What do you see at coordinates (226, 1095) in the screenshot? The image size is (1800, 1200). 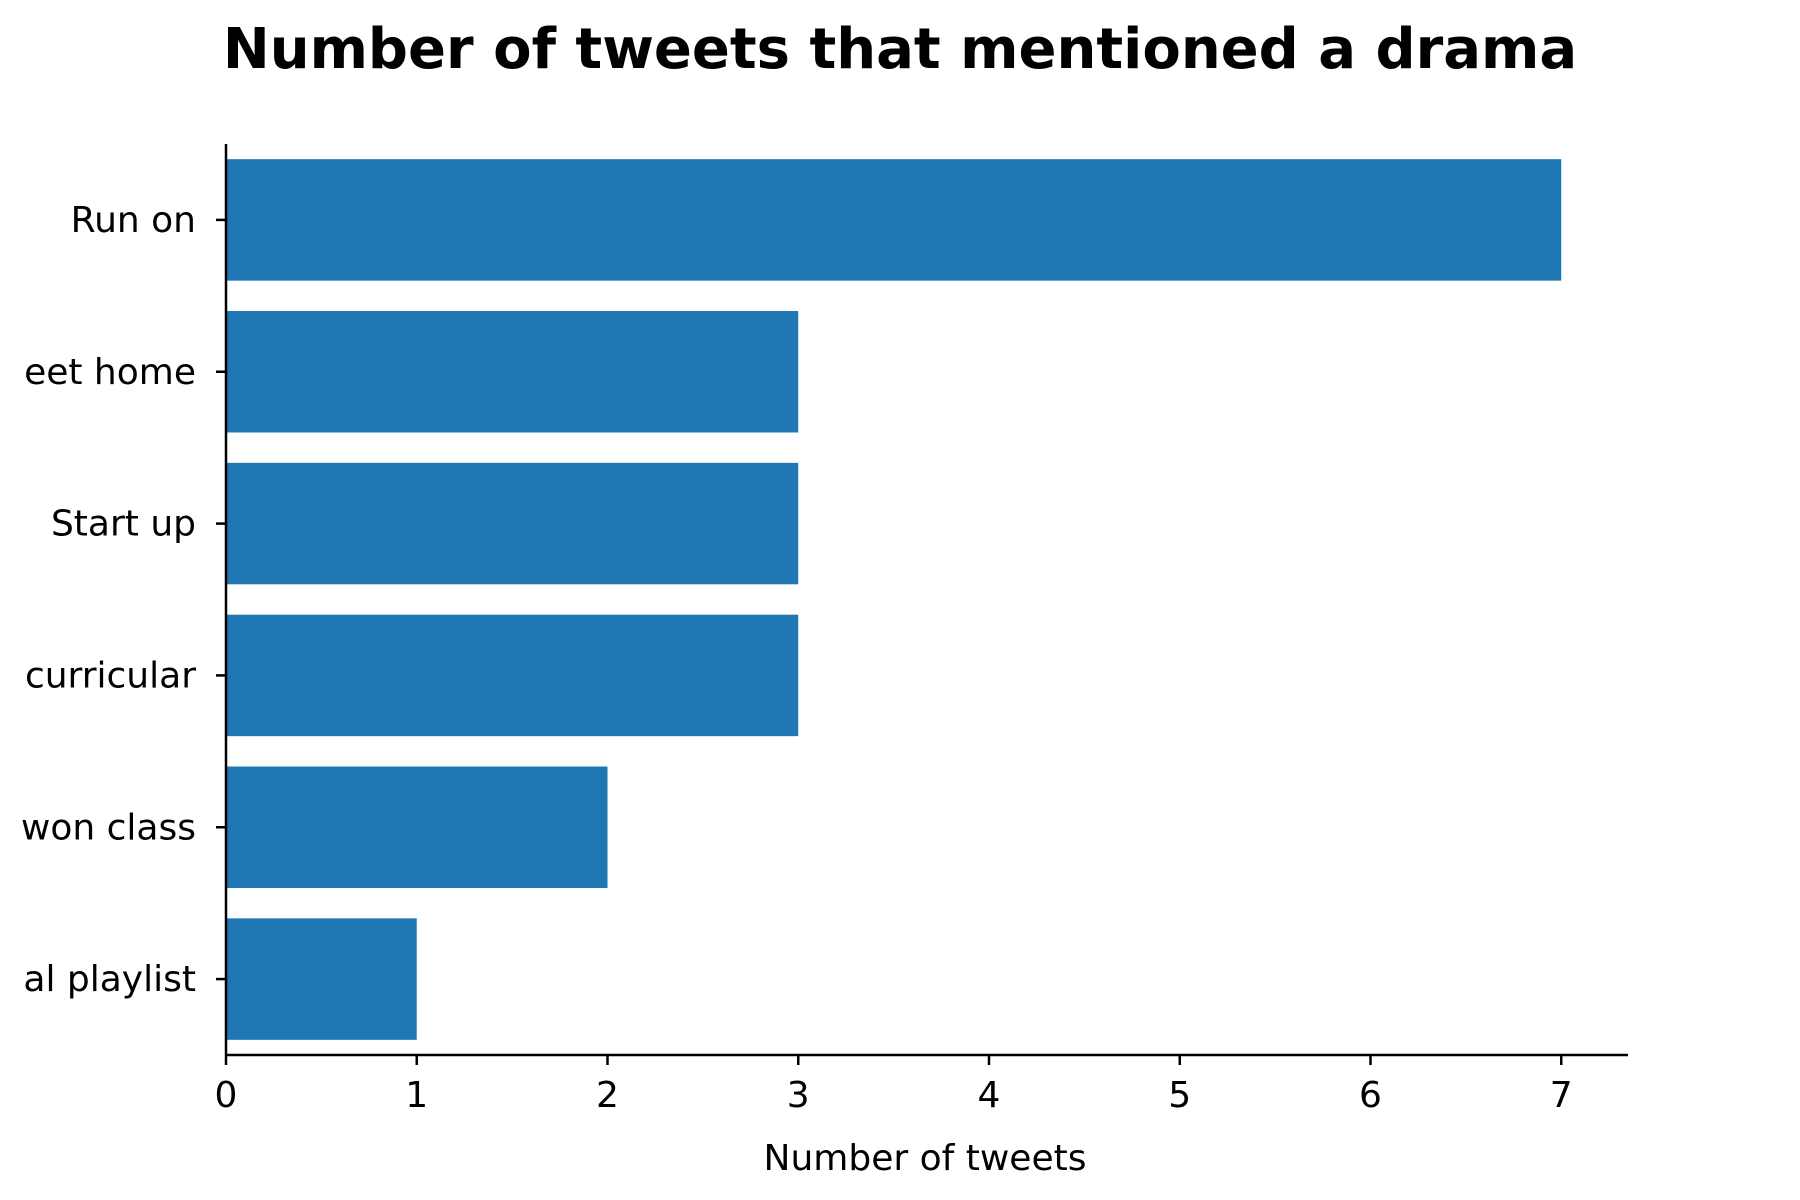 I see `x-tick-label: 0` at bounding box center [226, 1095].